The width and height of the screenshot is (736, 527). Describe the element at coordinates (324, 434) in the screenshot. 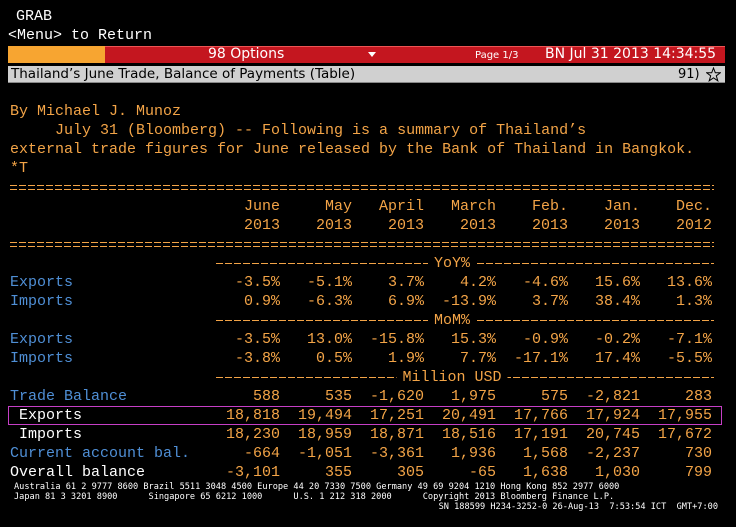

I see `cell-value: 18,959` at that location.